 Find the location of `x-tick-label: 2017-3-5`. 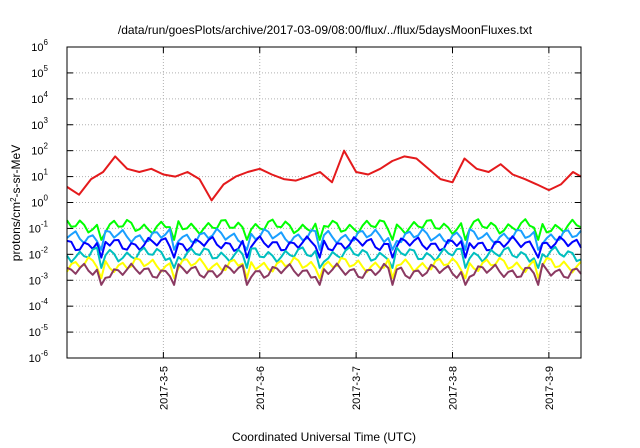

x-tick-label: 2017-3-5 is located at coordinates (164, 388).